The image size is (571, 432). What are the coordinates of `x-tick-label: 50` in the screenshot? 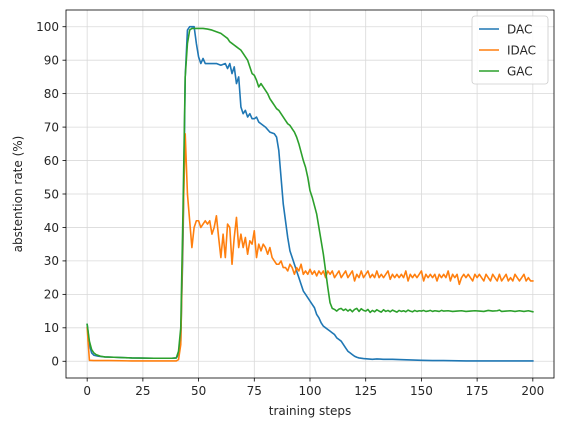 It's located at (198, 391).